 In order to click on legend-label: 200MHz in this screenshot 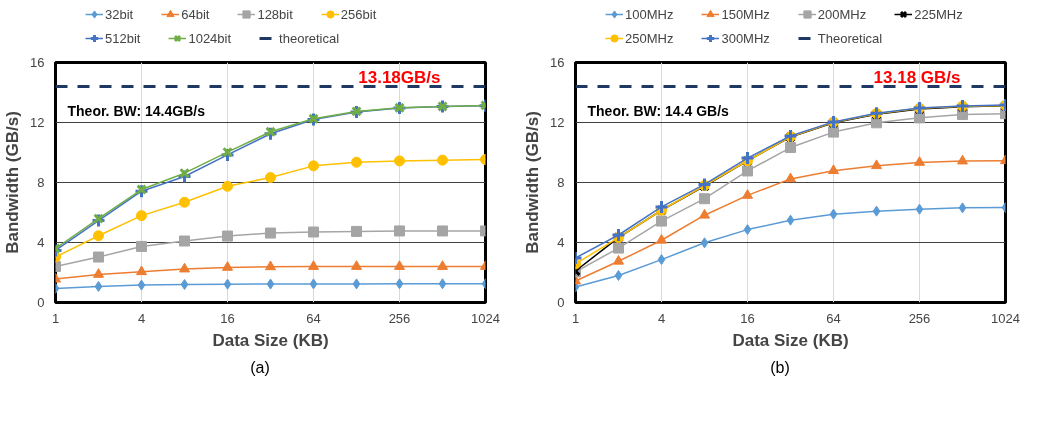, I will do `click(842, 14)`.